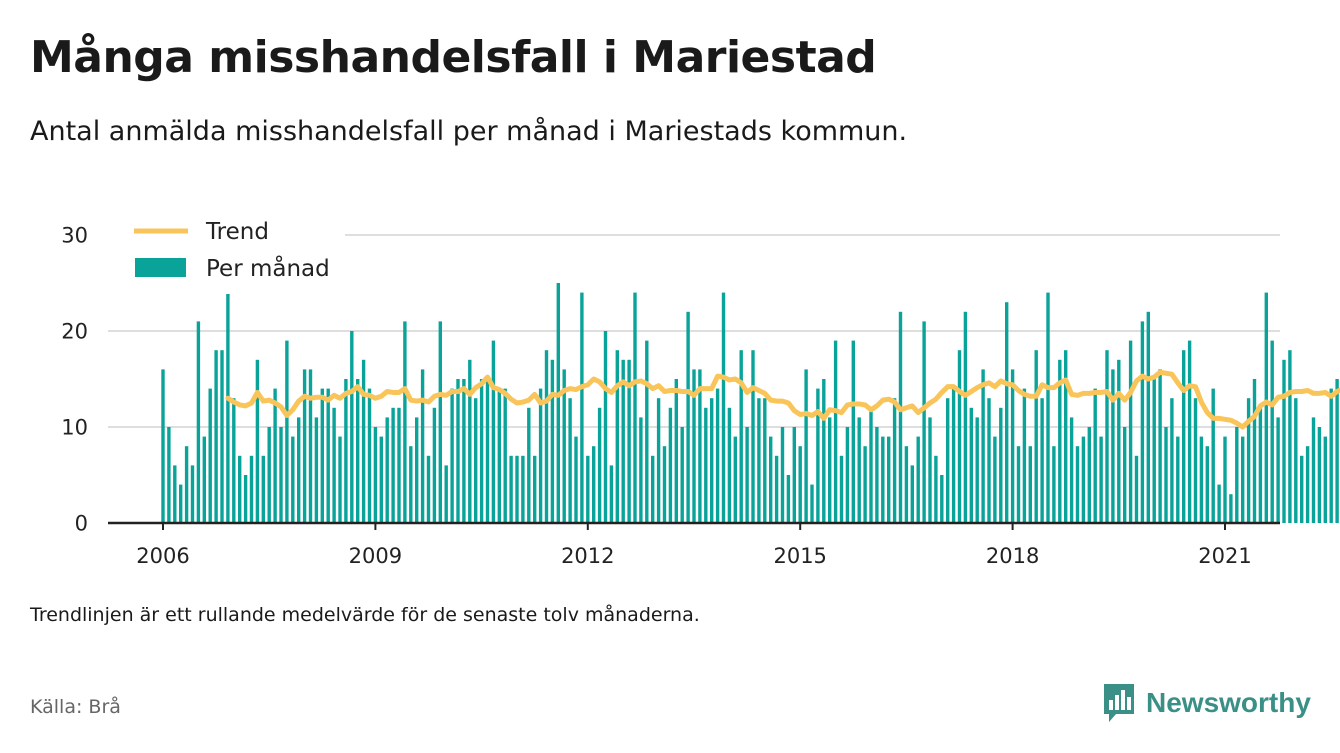  I want to click on brand-name: Newsworthy, so click(1228, 702).